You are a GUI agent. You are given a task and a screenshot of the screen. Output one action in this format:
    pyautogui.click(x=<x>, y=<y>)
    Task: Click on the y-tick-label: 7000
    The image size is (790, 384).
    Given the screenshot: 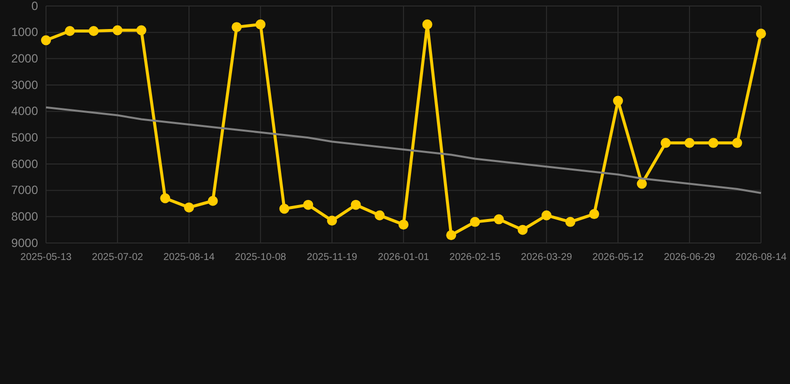 What is the action you would take?
    pyautogui.click(x=24, y=190)
    